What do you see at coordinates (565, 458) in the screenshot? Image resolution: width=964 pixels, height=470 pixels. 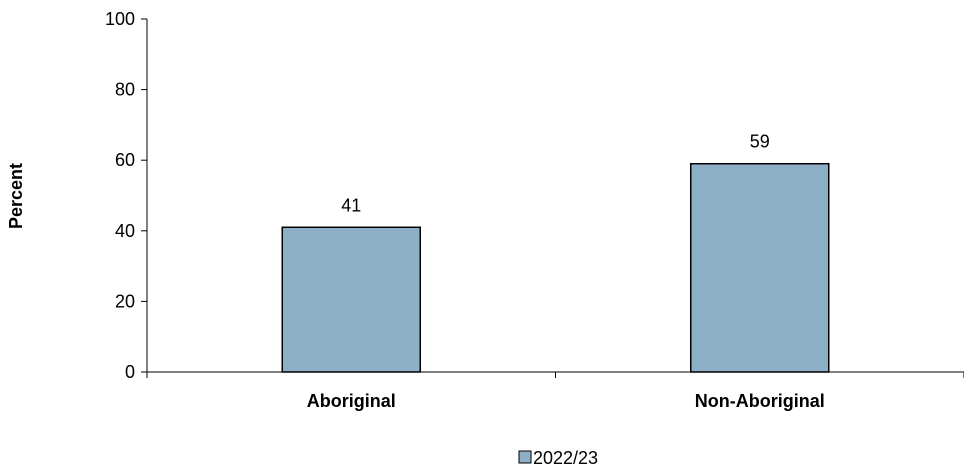 I see `legend-label-2022-23: 2022/23` at bounding box center [565, 458].